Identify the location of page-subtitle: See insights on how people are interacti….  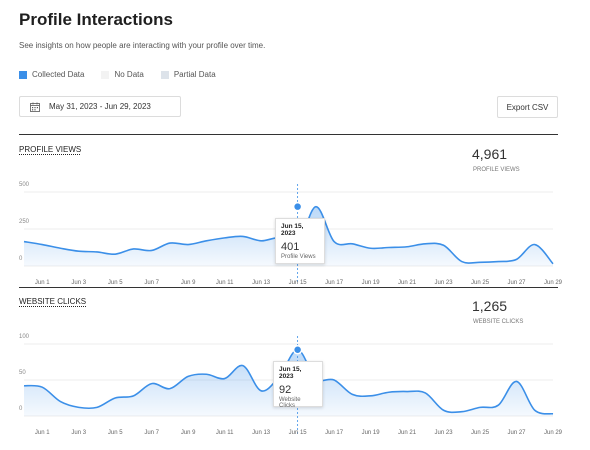
(142, 45).